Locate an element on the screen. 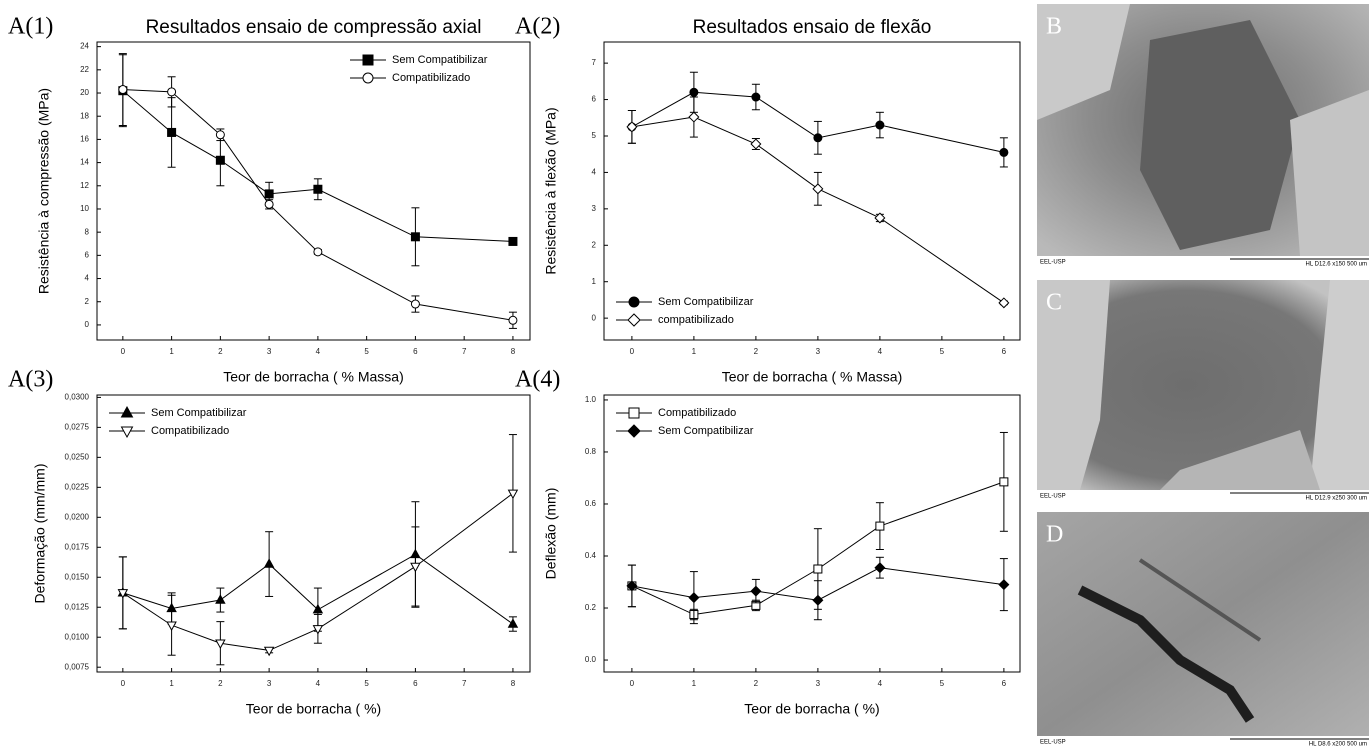  image-annotation: B EEL-USP HL D12.6 x150 500 um is located at coordinates (1203, 141).